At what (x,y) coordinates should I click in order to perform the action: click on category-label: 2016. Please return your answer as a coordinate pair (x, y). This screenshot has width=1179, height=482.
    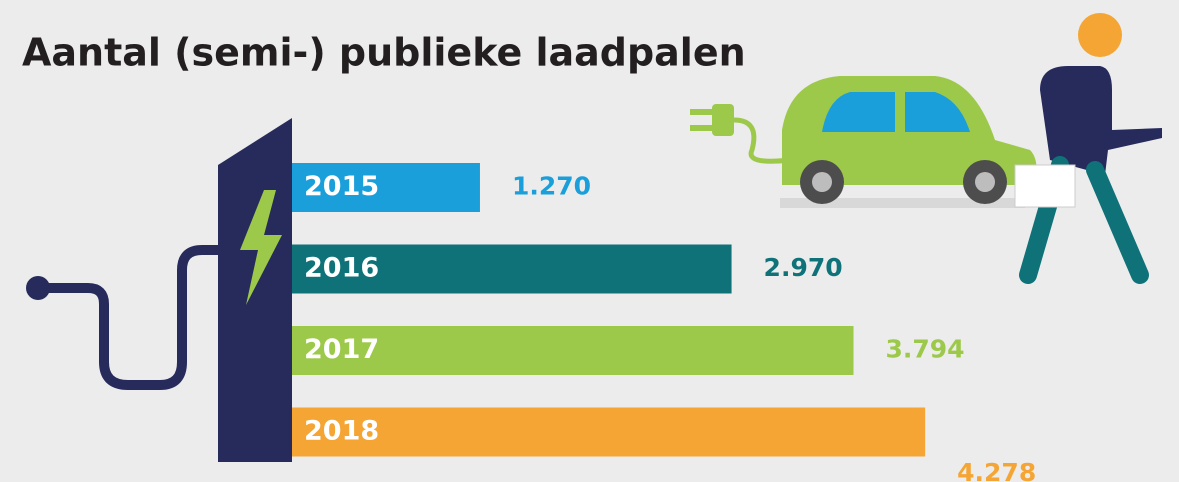
    Looking at the image, I should click on (341, 268).